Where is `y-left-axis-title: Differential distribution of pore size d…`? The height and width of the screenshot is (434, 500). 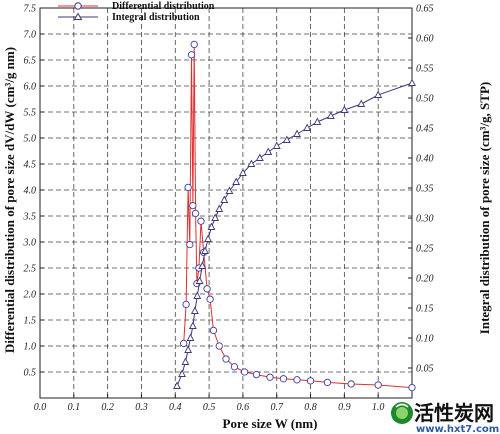
y-left-axis-title: Differential distribution of pore size d… is located at coordinates (9, 200).